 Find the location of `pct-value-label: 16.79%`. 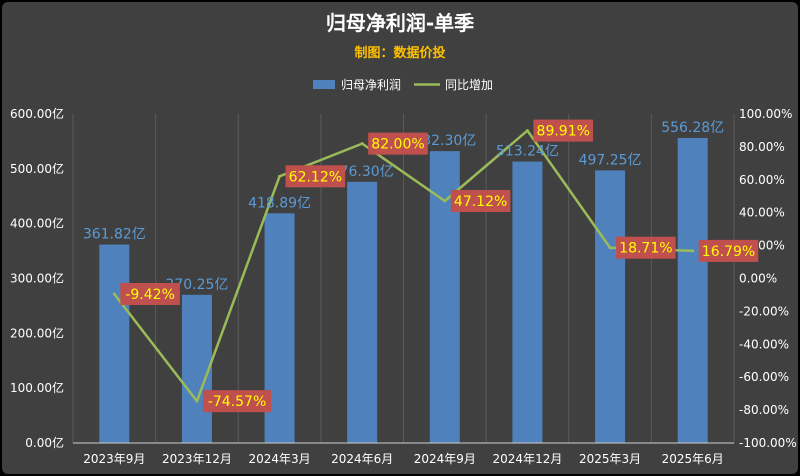

pct-value-label: 16.79% is located at coordinates (728, 252).